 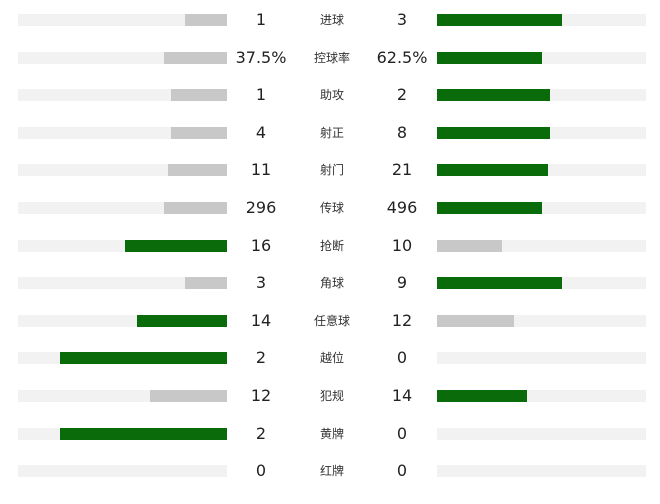 What do you see at coordinates (402, 132) in the screenshot?
I see `away-value: 8` at bounding box center [402, 132].